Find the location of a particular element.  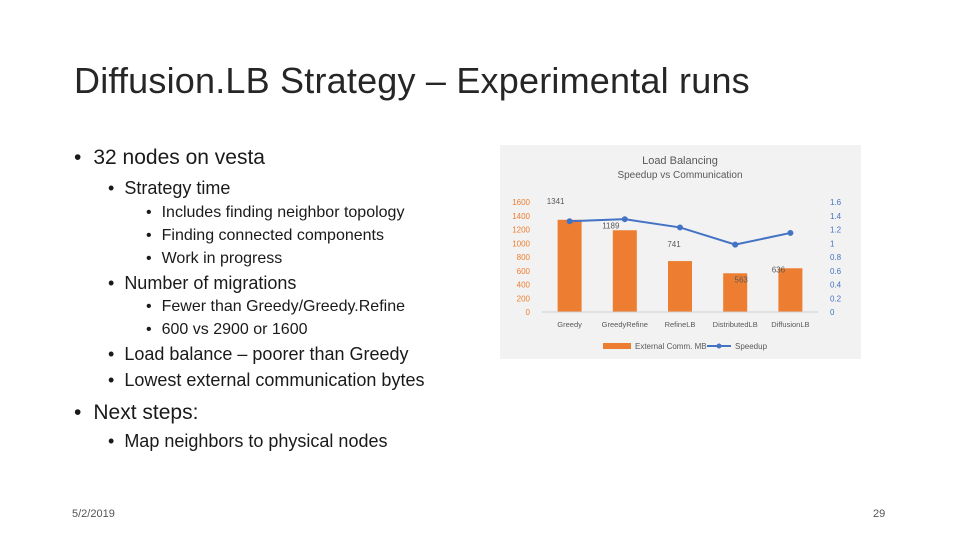

y-left-tick-label: 0 is located at coordinates (528, 312).